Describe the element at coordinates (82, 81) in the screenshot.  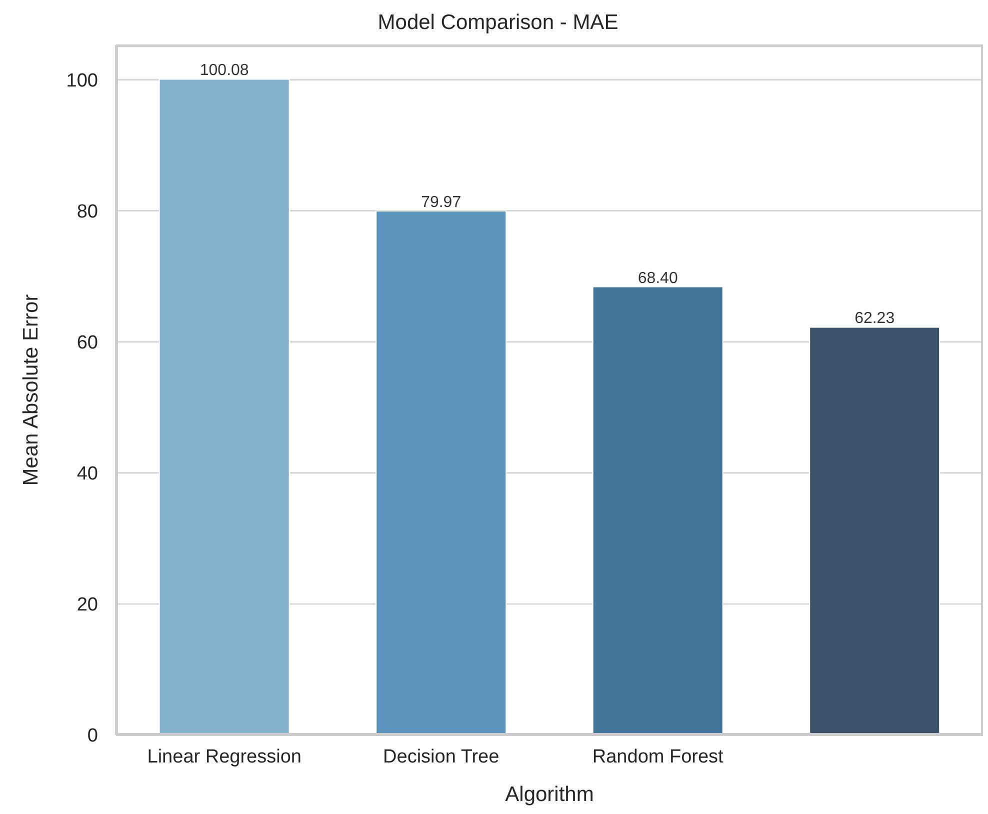
I see `y-tick-label: 100` at that location.